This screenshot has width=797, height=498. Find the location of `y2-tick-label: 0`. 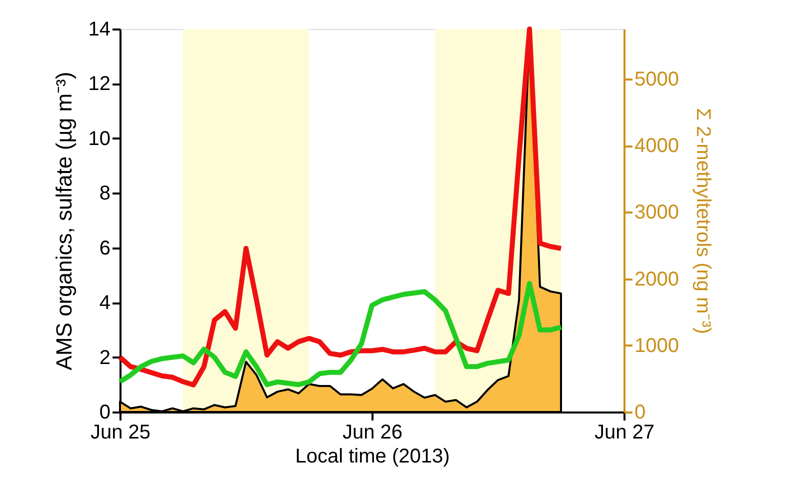

y2-tick-label: 0 is located at coordinates (640, 413).